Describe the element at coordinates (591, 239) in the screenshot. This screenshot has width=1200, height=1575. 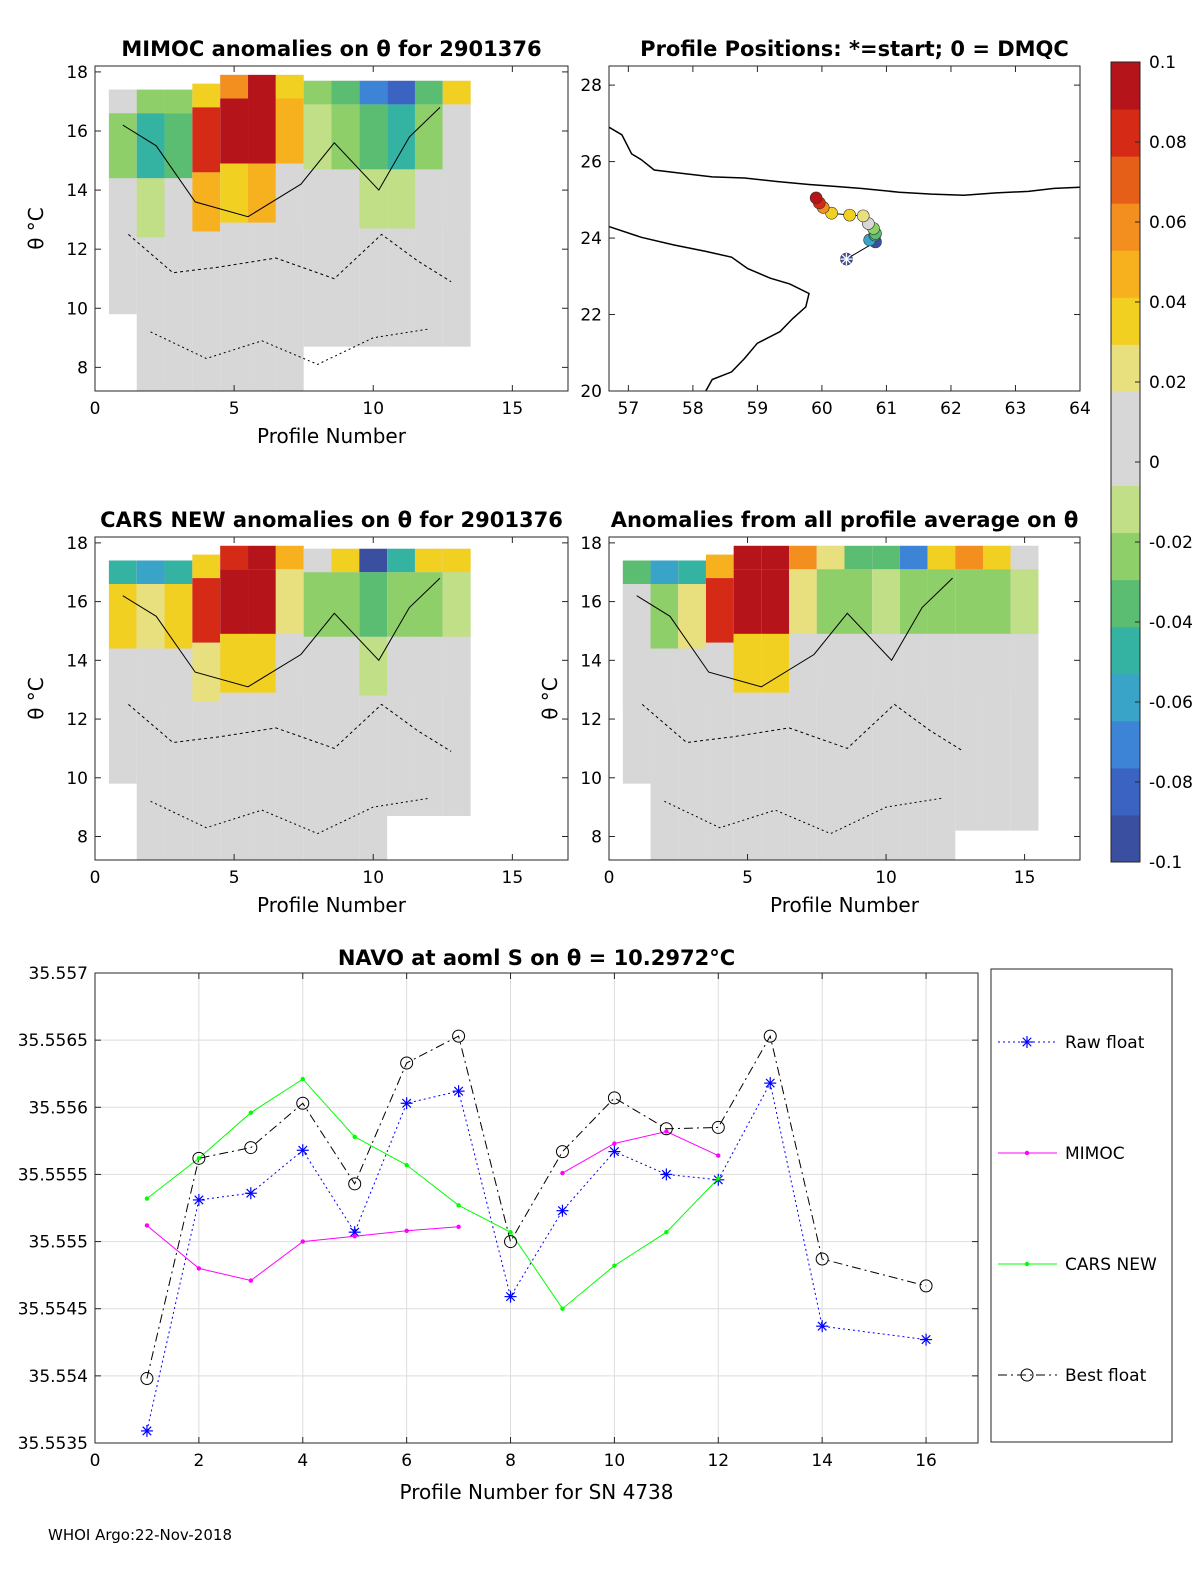
I see `y-tick-label: 24` at that location.